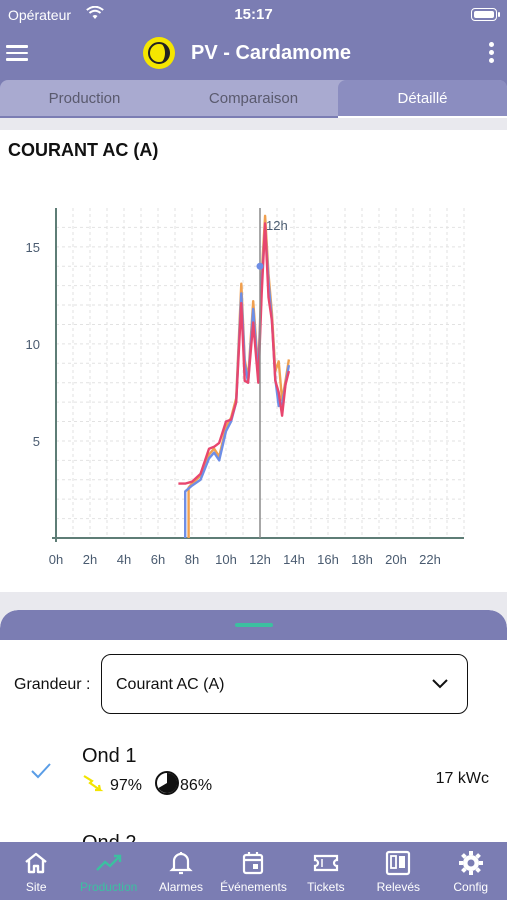 The width and height of the screenshot is (507, 900). I want to click on drag-handle, so click(254, 625).